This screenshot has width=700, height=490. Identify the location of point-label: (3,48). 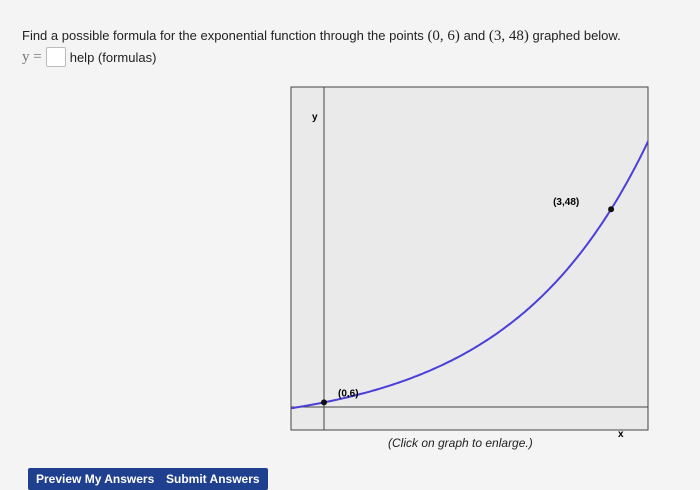
(566, 202).